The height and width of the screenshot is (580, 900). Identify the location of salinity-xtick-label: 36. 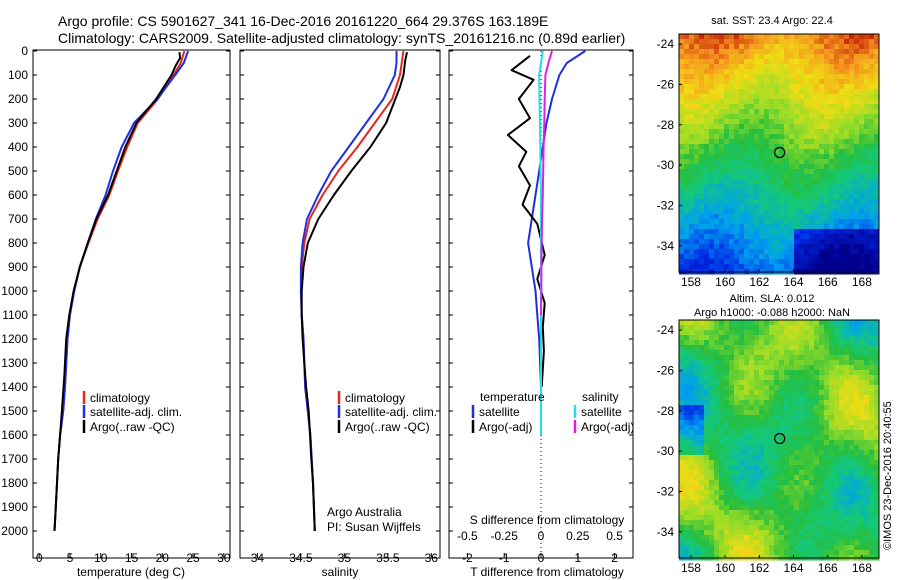
(432, 558).